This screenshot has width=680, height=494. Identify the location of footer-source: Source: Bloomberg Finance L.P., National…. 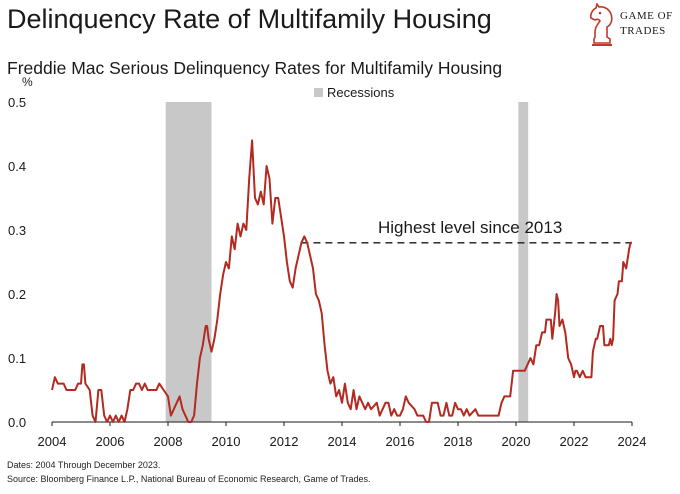
(189, 479).